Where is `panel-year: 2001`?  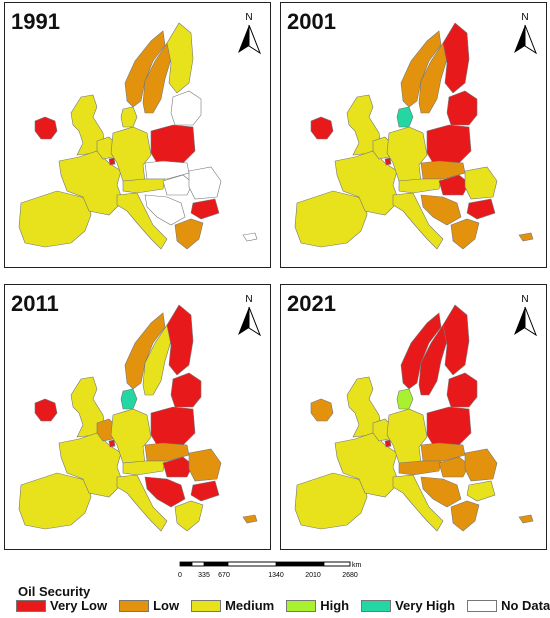
panel-year: 2001 is located at coordinates (311, 21).